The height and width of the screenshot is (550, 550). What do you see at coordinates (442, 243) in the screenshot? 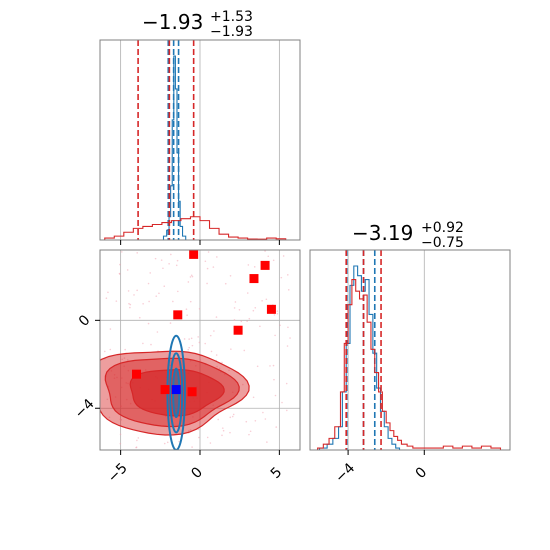
I see `hist-param2-title-sub: −0.75` at bounding box center [442, 243].